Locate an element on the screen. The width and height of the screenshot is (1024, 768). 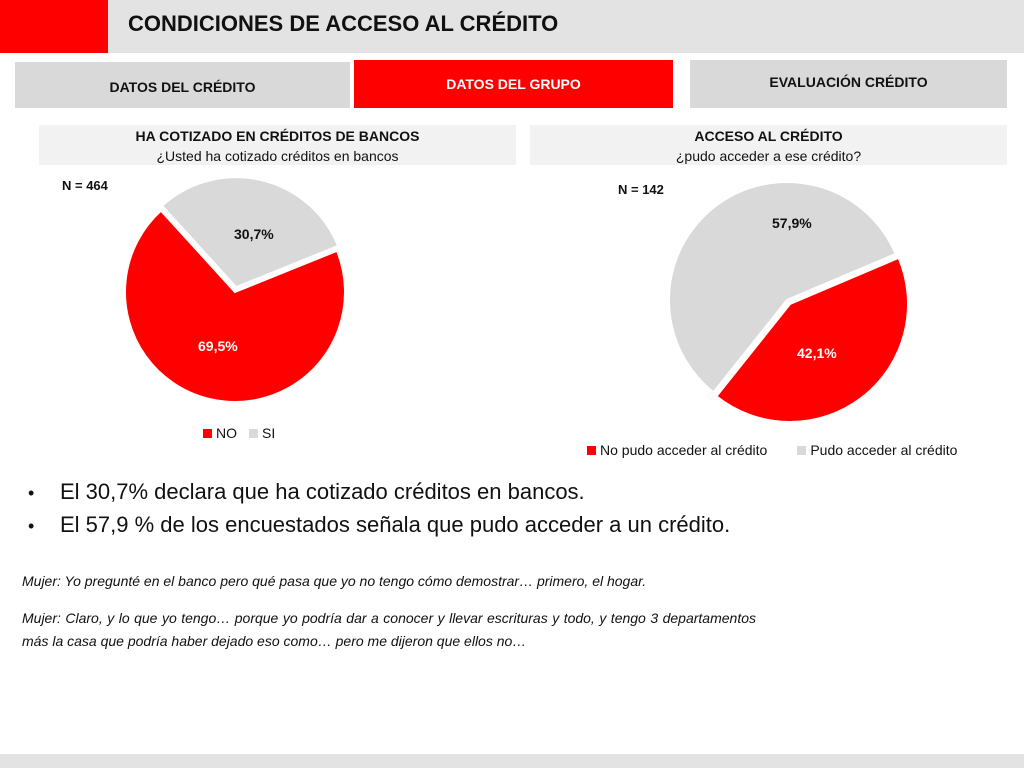
chart1-slice-label-si: 30,7% is located at coordinates (254, 234).